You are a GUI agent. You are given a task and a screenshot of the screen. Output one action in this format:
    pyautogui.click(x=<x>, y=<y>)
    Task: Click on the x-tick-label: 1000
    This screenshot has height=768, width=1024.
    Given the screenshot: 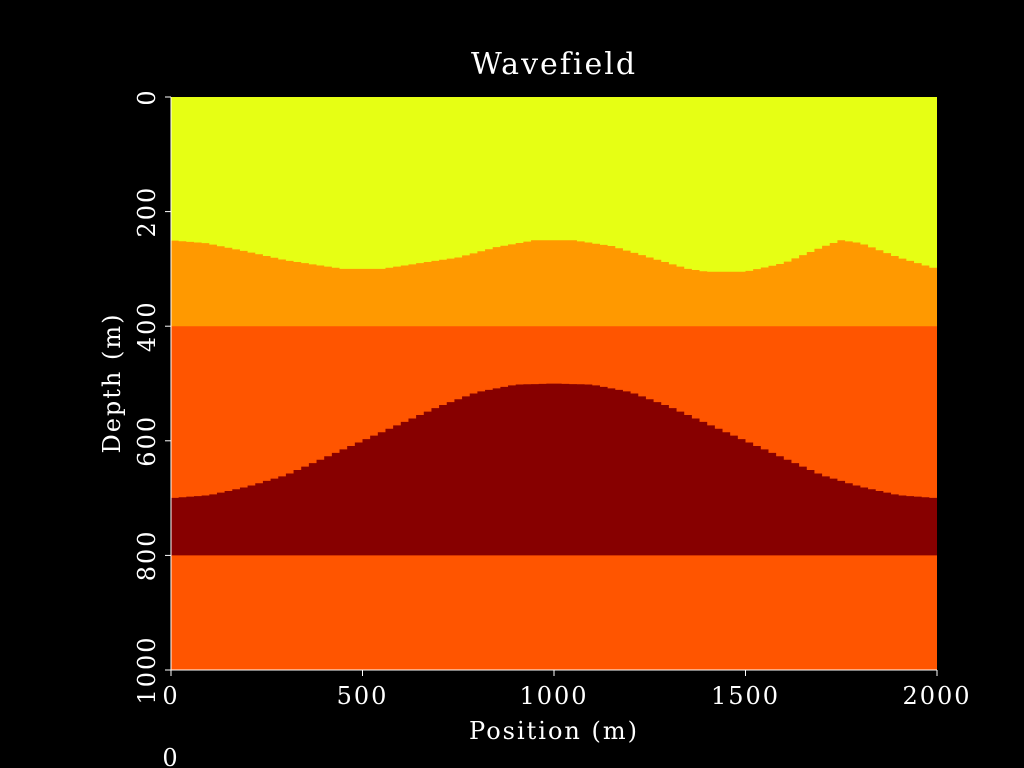 What is the action you would take?
    pyautogui.click(x=553, y=696)
    